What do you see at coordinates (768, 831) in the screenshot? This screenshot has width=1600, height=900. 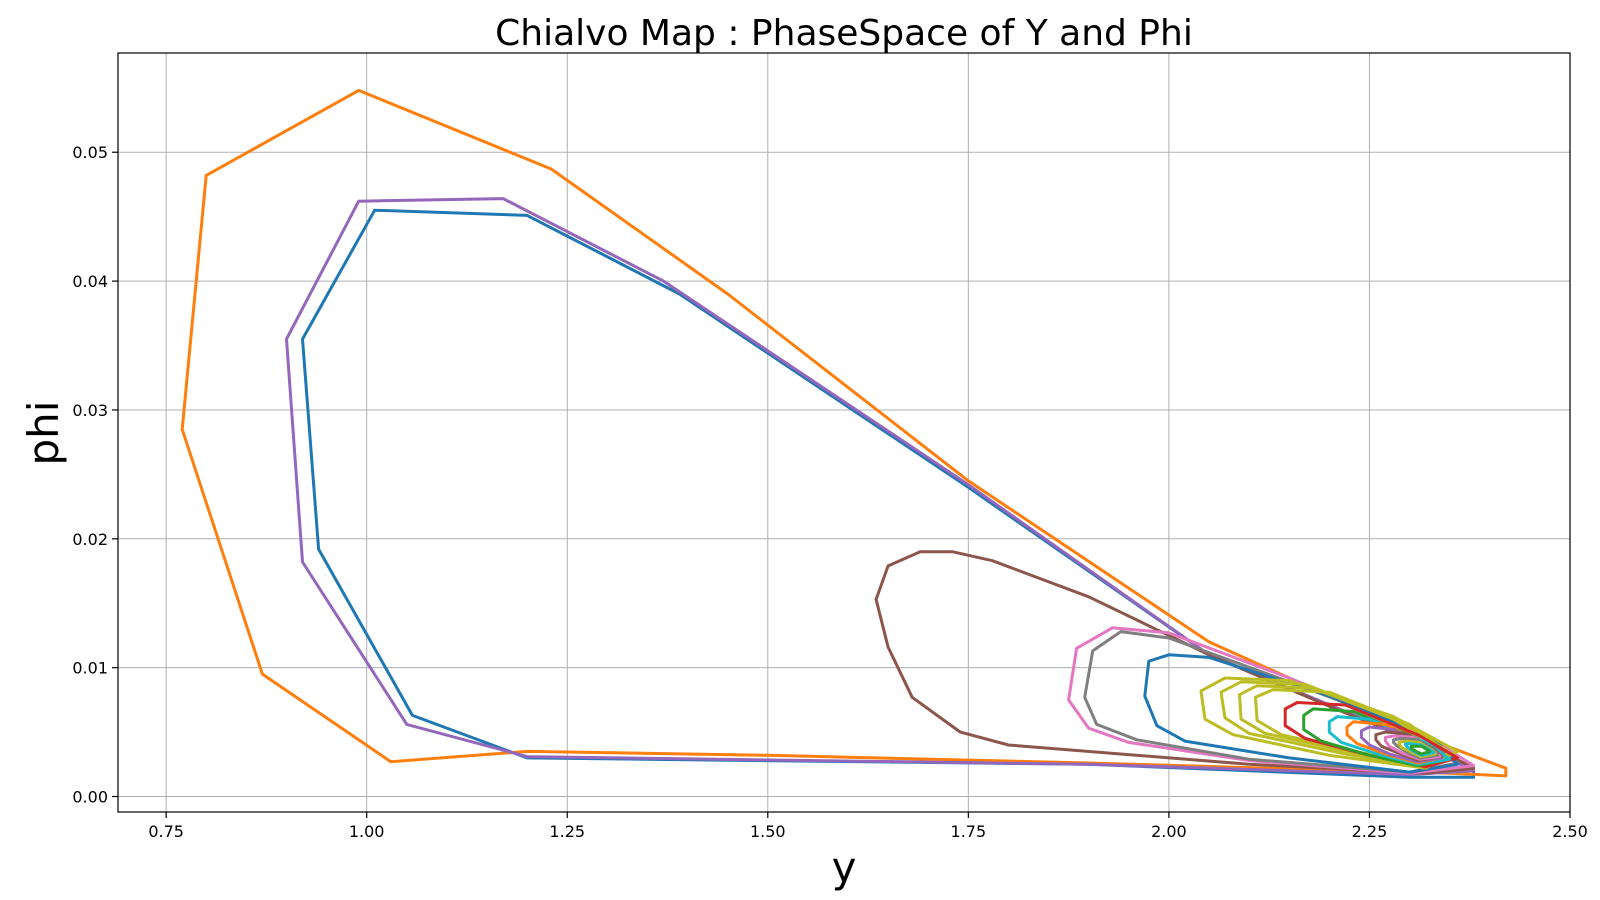 I see `x-tick-label: 1.50` at bounding box center [768, 831].